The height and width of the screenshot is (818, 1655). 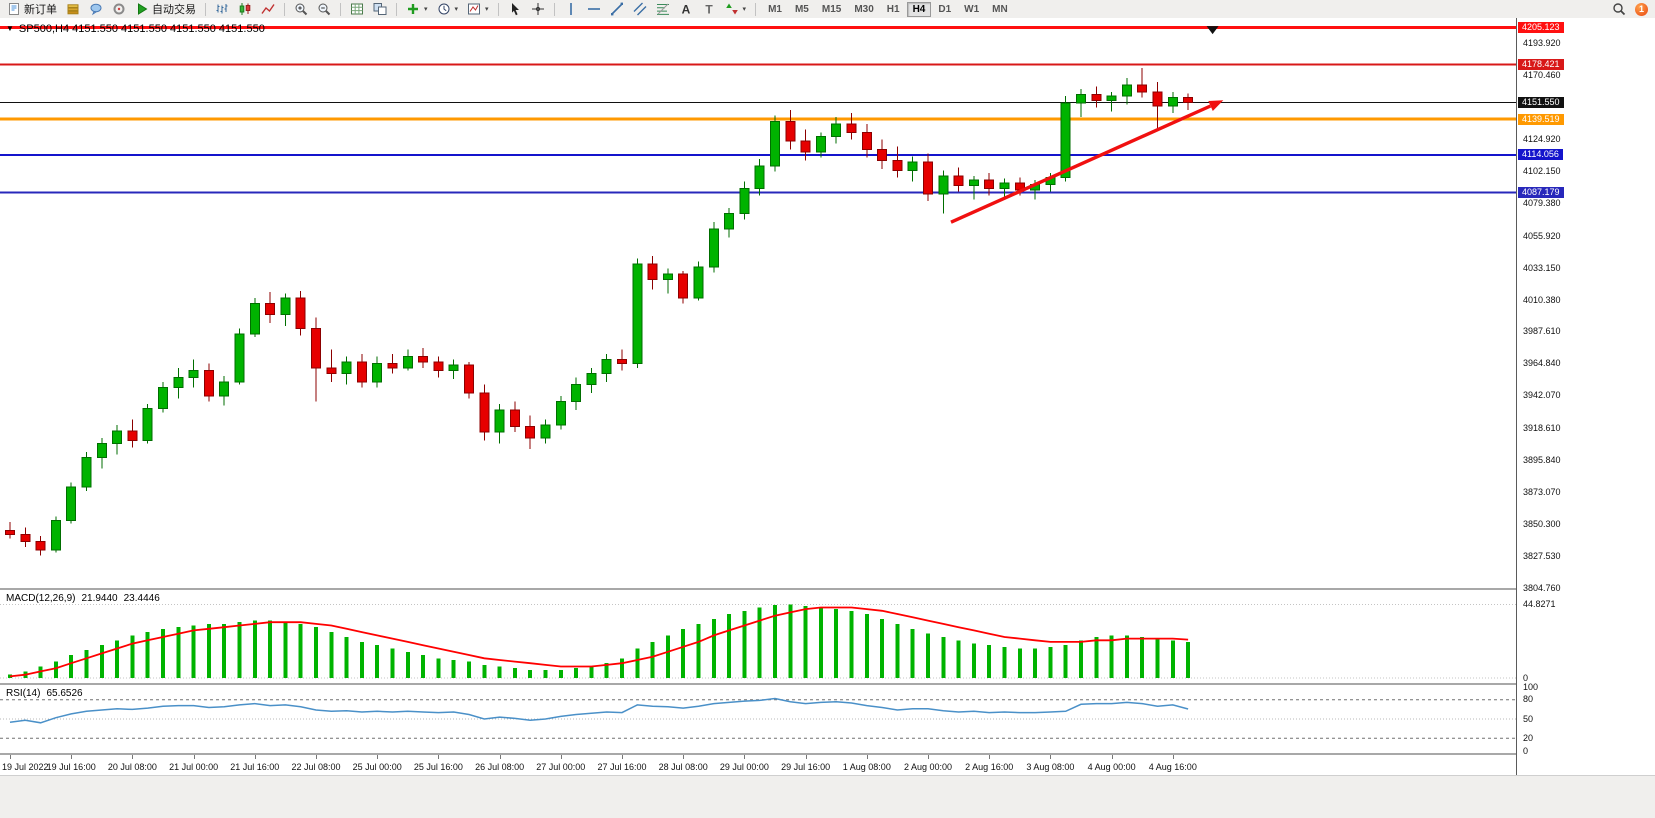 What do you see at coordinates (245, 9) in the screenshot?
I see `candlestick-chart-button` at bounding box center [245, 9].